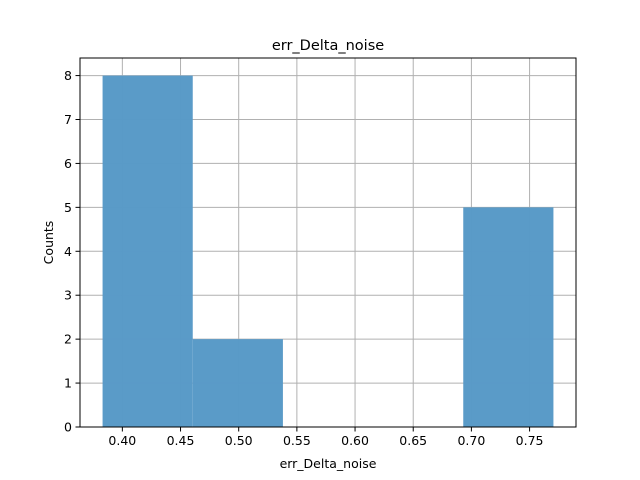 This screenshot has height=480, width=640. Describe the element at coordinates (122, 440) in the screenshot. I see `x-tick-label: 0.40` at that location.